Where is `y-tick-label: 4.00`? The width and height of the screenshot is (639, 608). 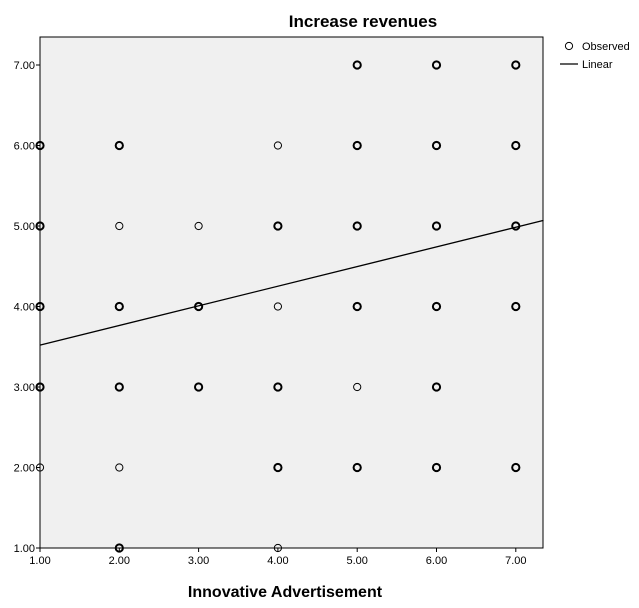
y-tick-label: 4.00 is located at coordinates (24, 308).